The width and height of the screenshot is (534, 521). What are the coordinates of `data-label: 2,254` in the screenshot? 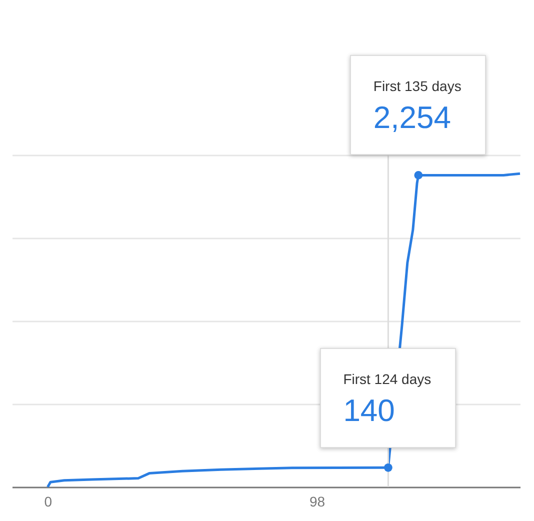 It's located at (412, 118).